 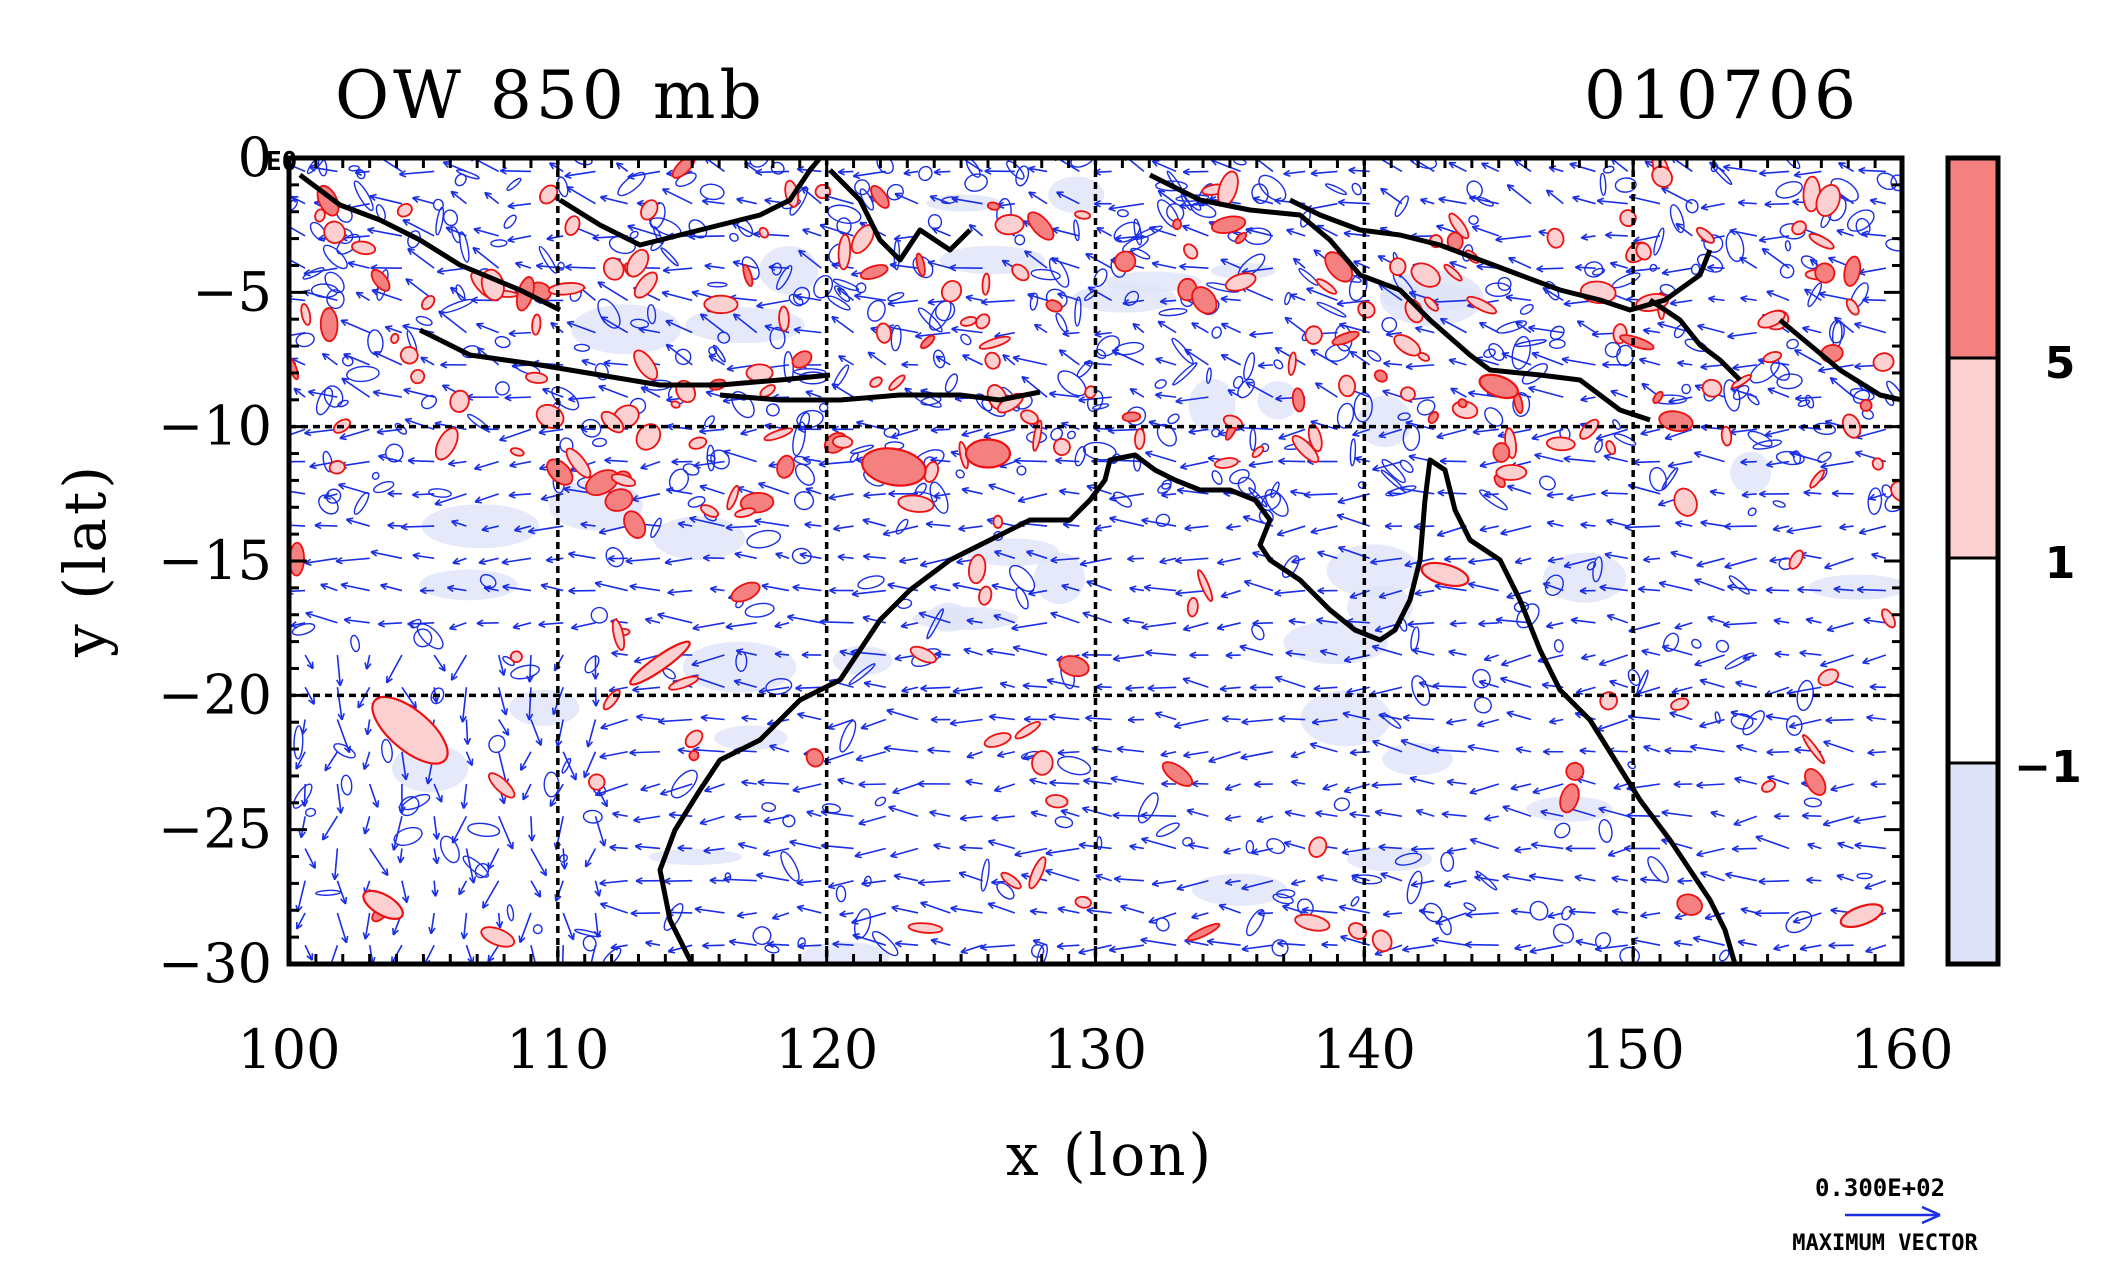 What do you see at coordinates (85, 560) in the screenshot?
I see `y-axis-label: y (lat)` at bounding box center [85, 560].